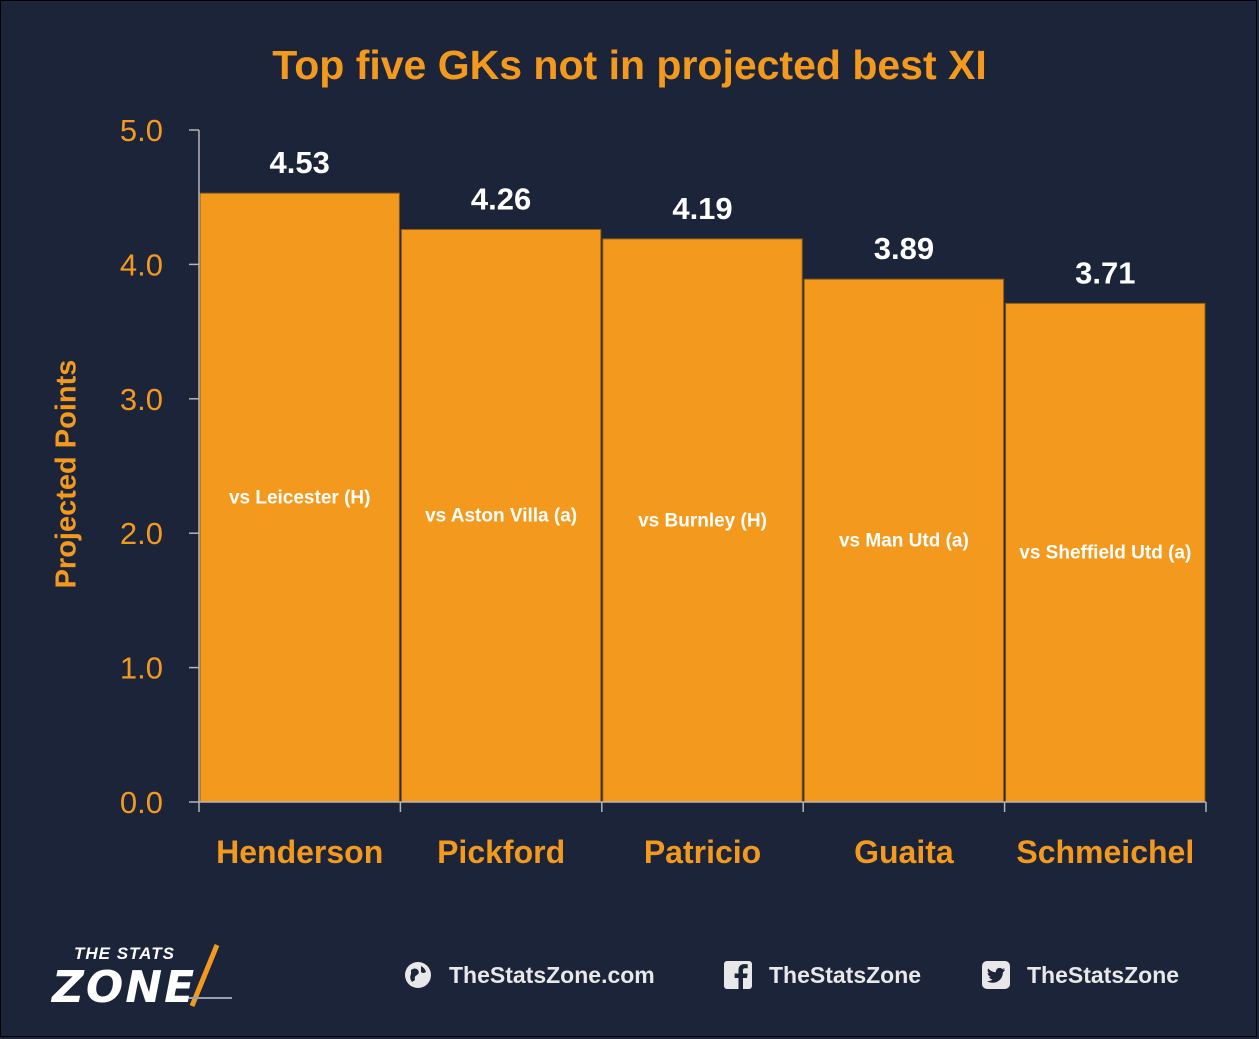  I want to click on website-link: TheStatsZone.com, so click(529, 975).